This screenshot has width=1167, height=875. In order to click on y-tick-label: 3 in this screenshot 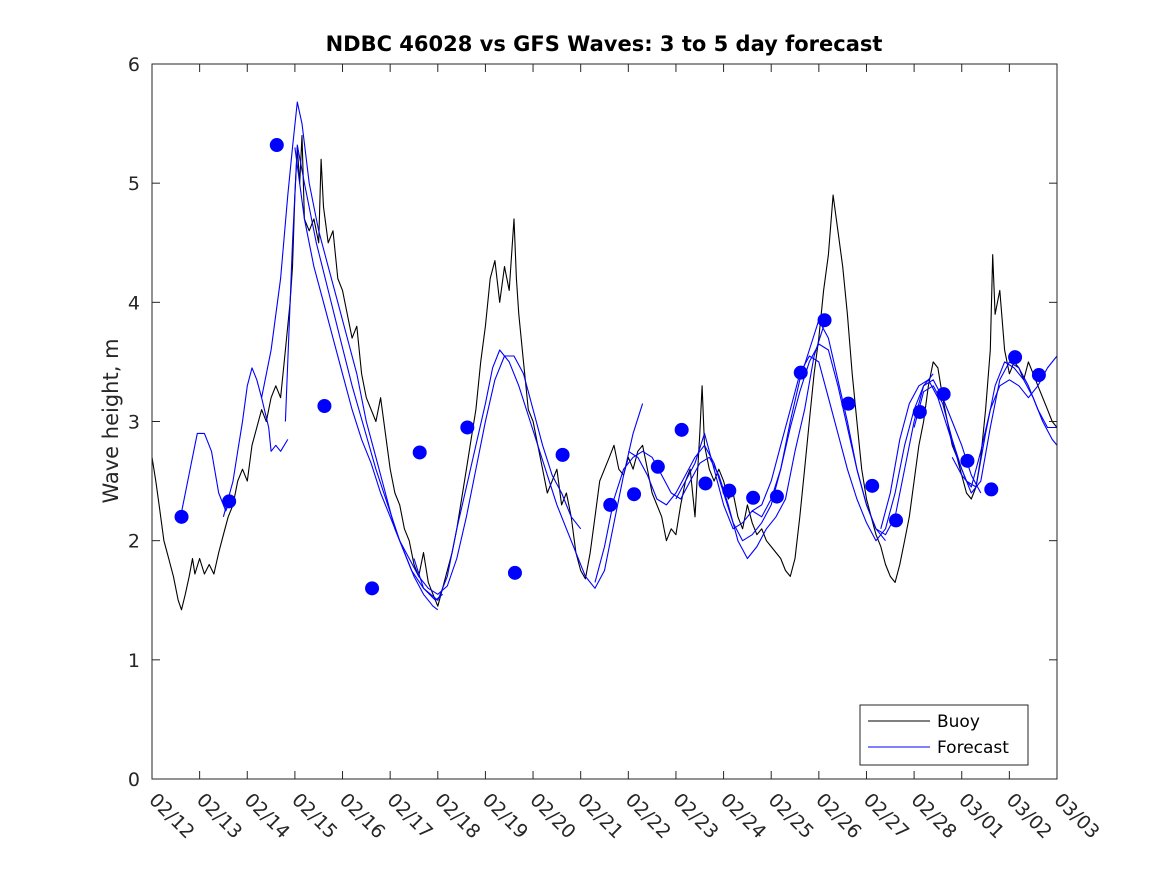, I will do `click(134, 423)`.